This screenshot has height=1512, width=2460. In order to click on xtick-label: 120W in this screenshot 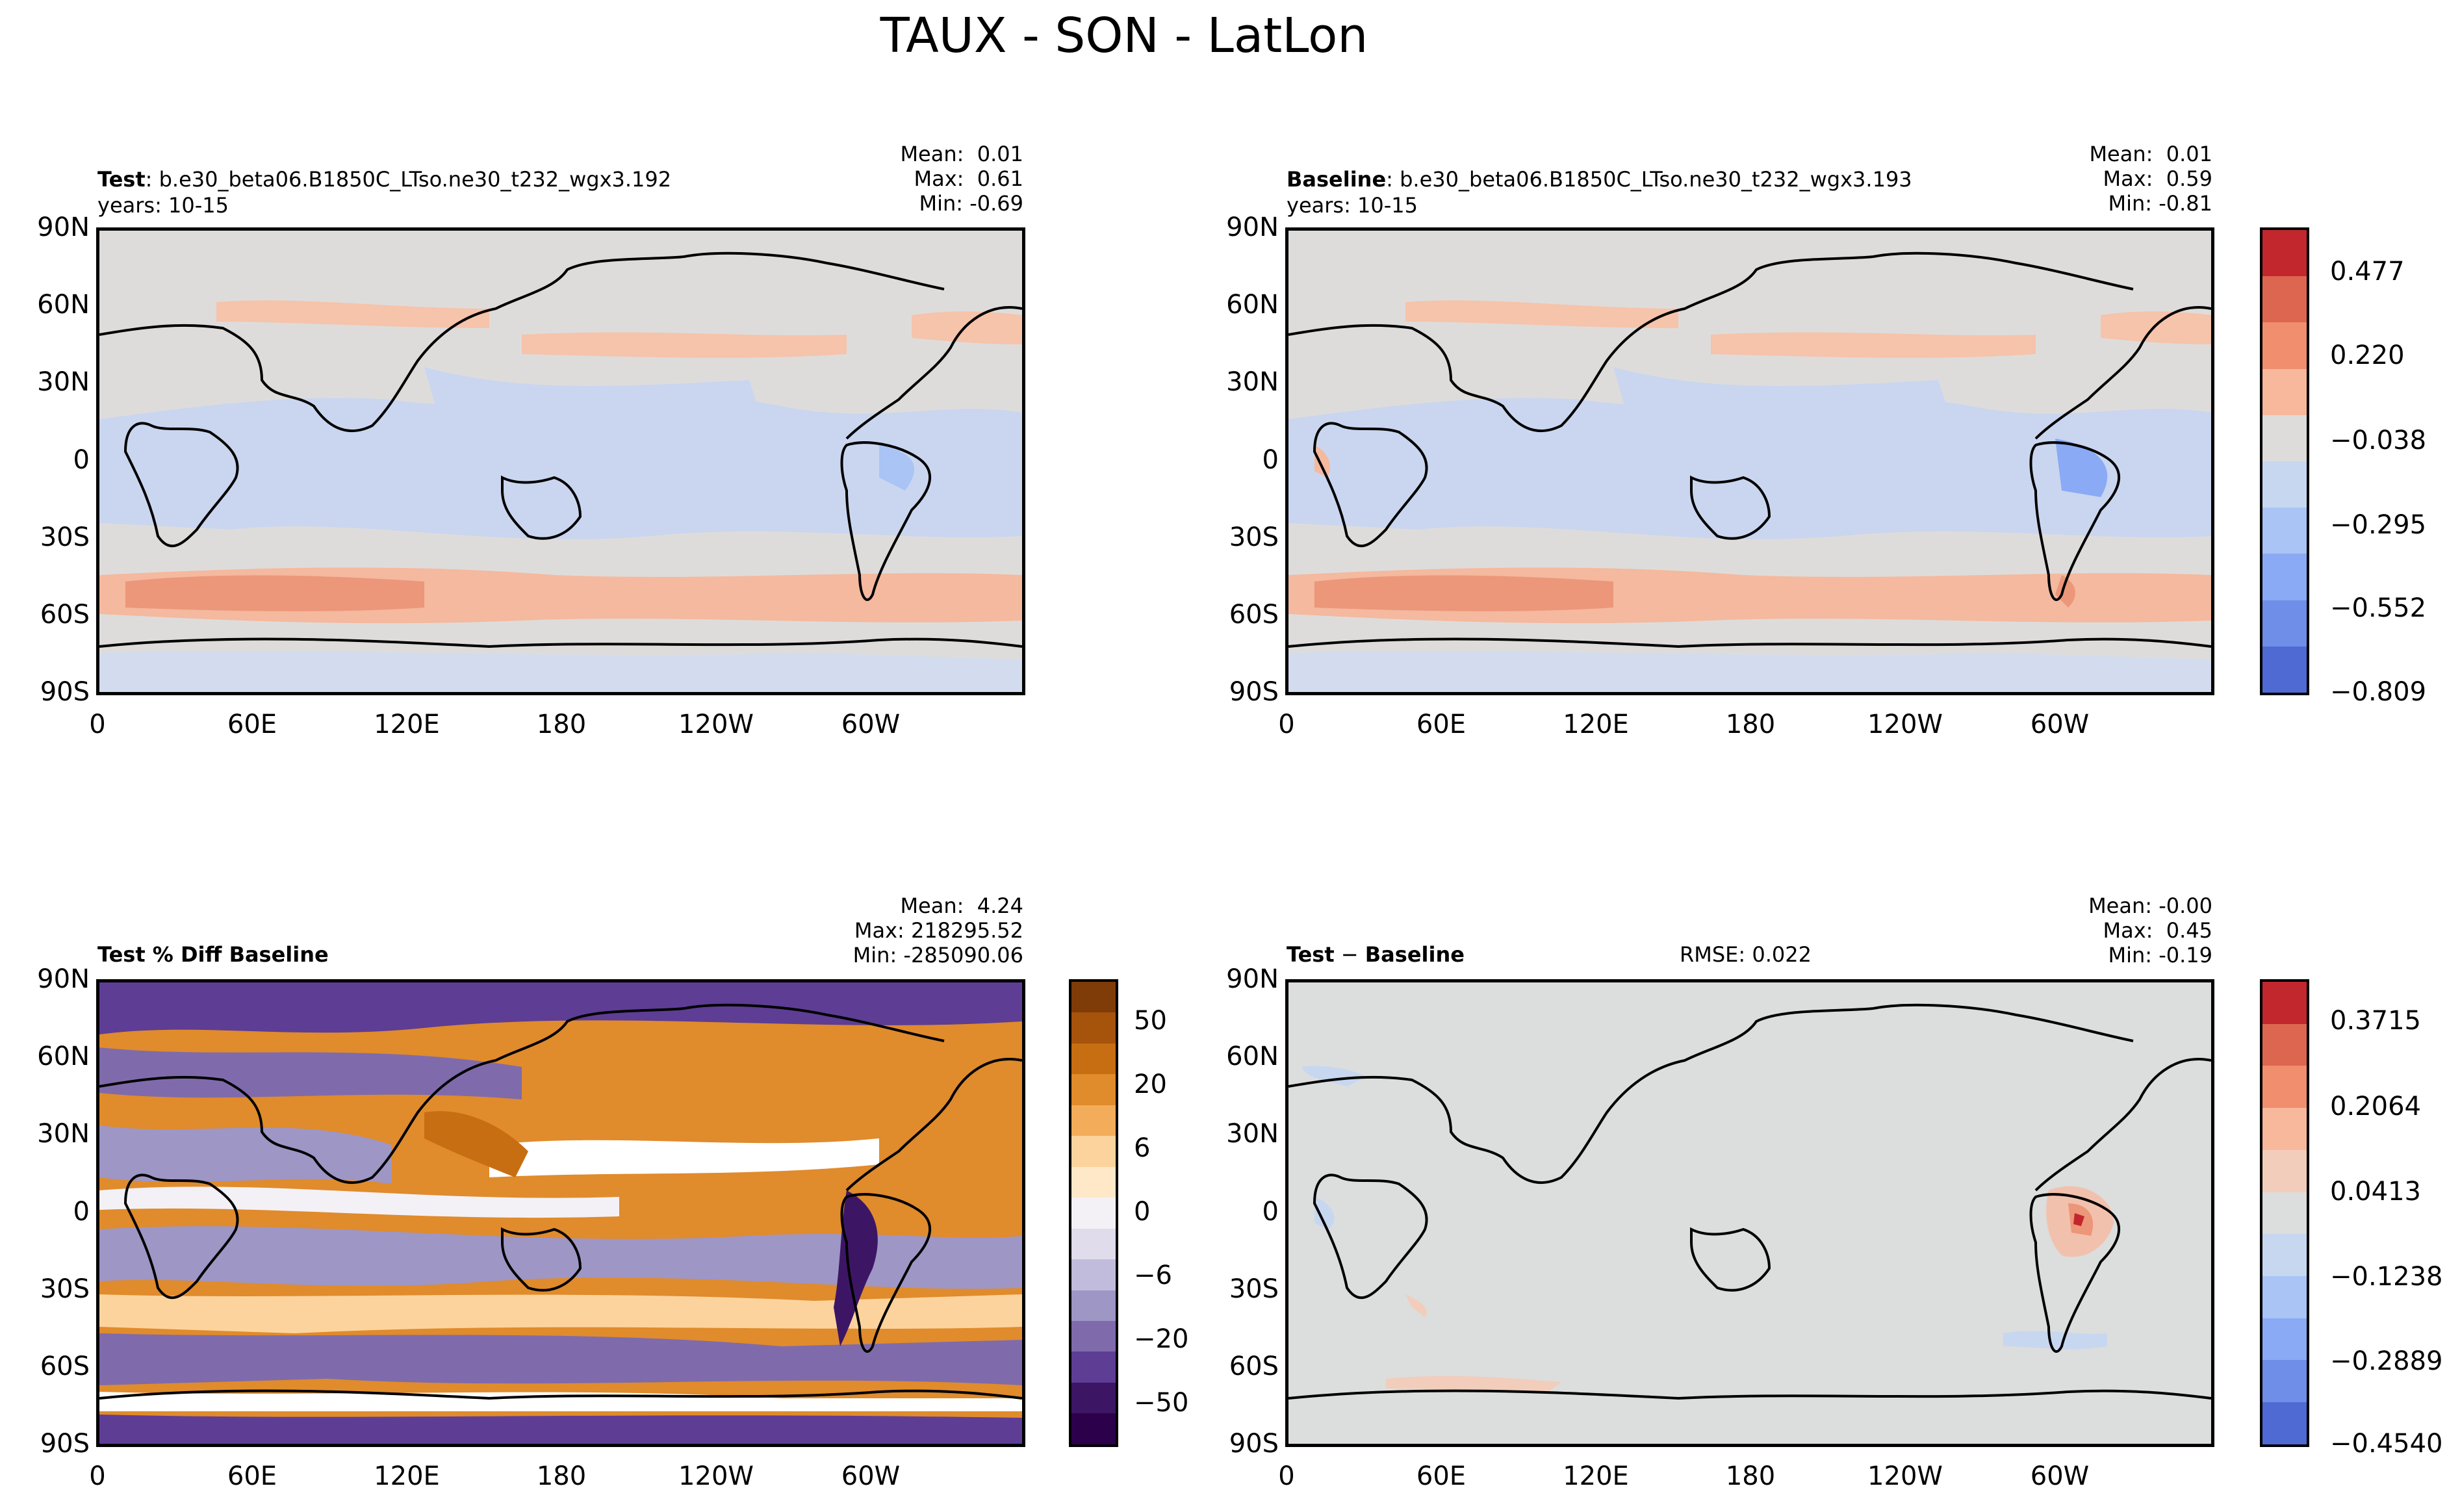, I will do `click(716, 1476)`.